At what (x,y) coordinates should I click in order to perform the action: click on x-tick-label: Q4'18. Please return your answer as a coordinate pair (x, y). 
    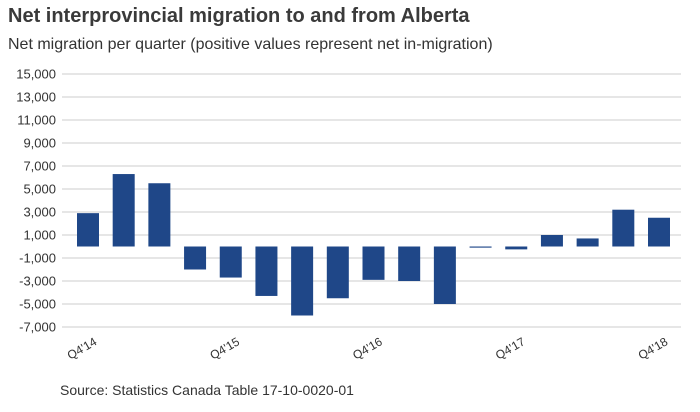
    Looking at the image, I should click on (653, 348).